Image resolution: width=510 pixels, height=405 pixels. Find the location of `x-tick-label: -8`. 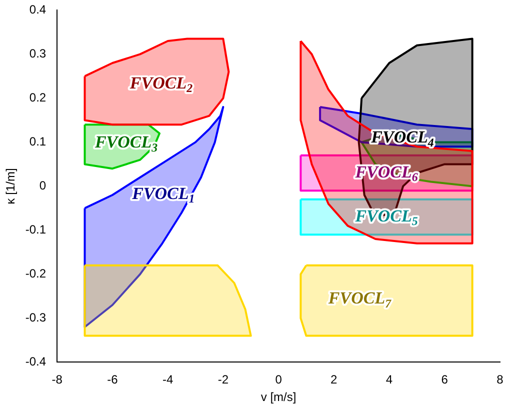

x-tick-label: -8 is located at coordinates (57, 379).